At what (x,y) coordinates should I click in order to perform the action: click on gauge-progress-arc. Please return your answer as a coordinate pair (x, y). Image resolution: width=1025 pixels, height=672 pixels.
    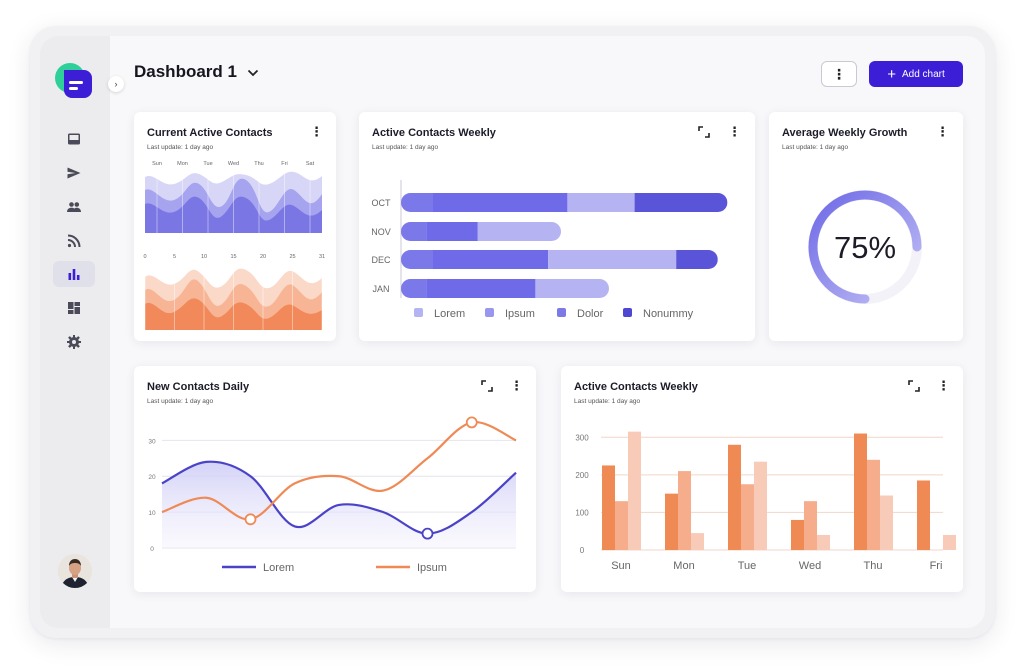
    Looking at the image, I should click on (865, 247).